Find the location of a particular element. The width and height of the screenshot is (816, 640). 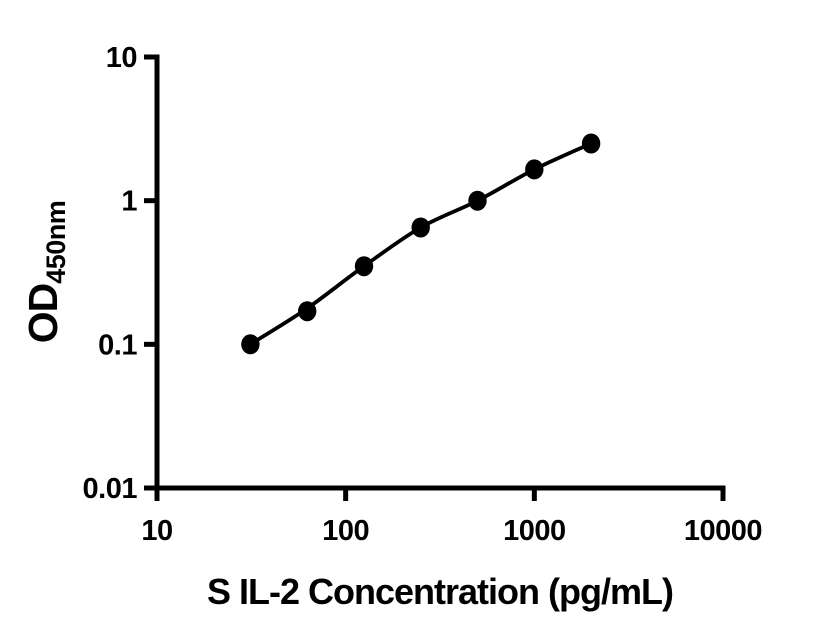

y-tick-label: 0.01 is located at coordinates (110, 489).